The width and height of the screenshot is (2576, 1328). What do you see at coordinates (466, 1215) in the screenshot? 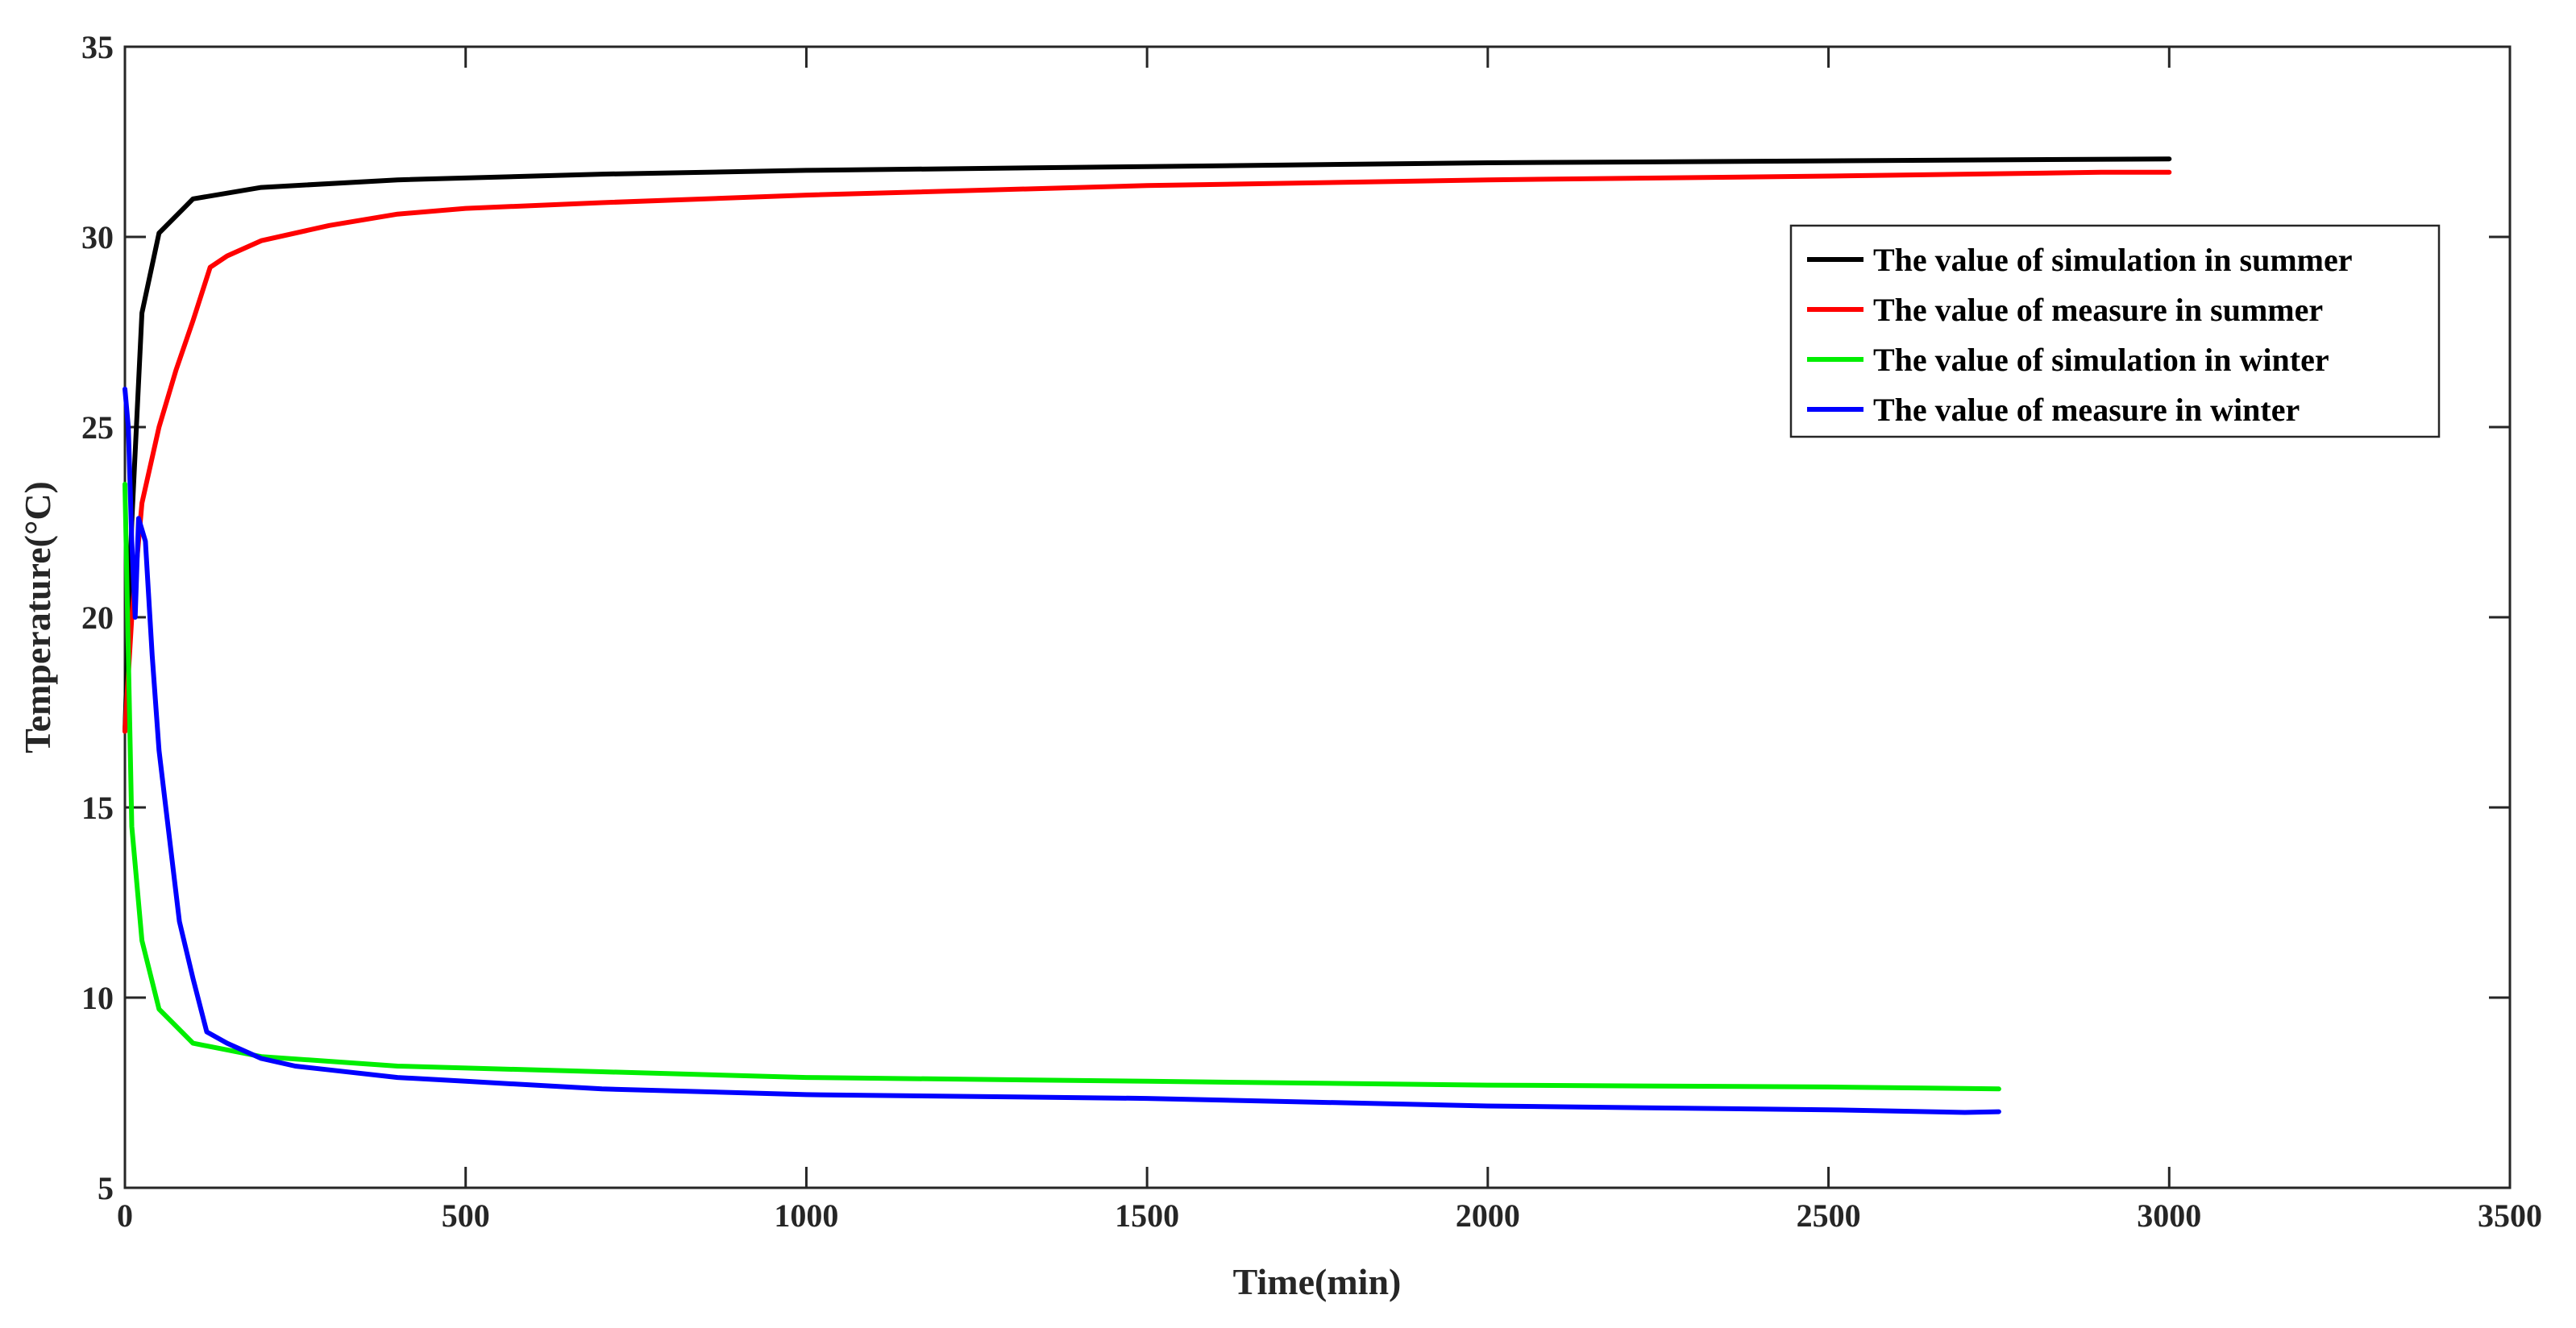
I see `x-tick-label: 500` at bounding box center [466, 1215].